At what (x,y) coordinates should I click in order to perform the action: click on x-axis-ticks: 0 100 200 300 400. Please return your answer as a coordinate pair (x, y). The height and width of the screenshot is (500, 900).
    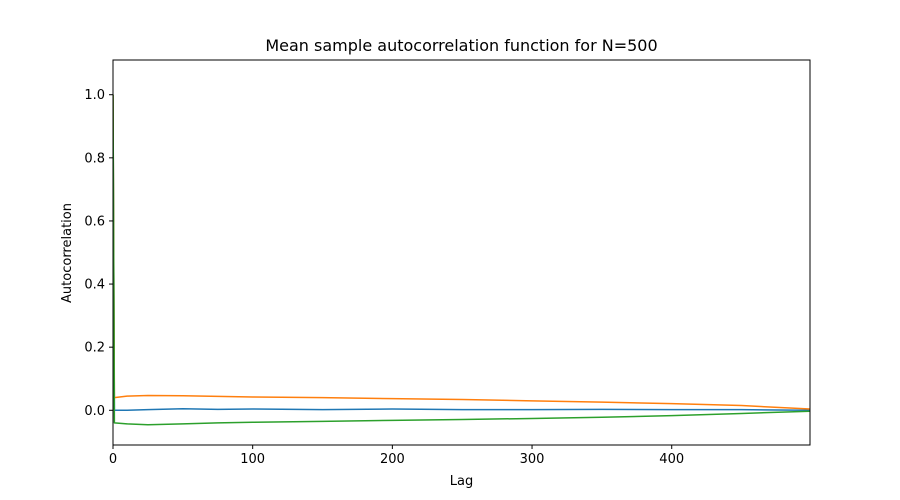
    Looking at the image, I should click on (396, 456).